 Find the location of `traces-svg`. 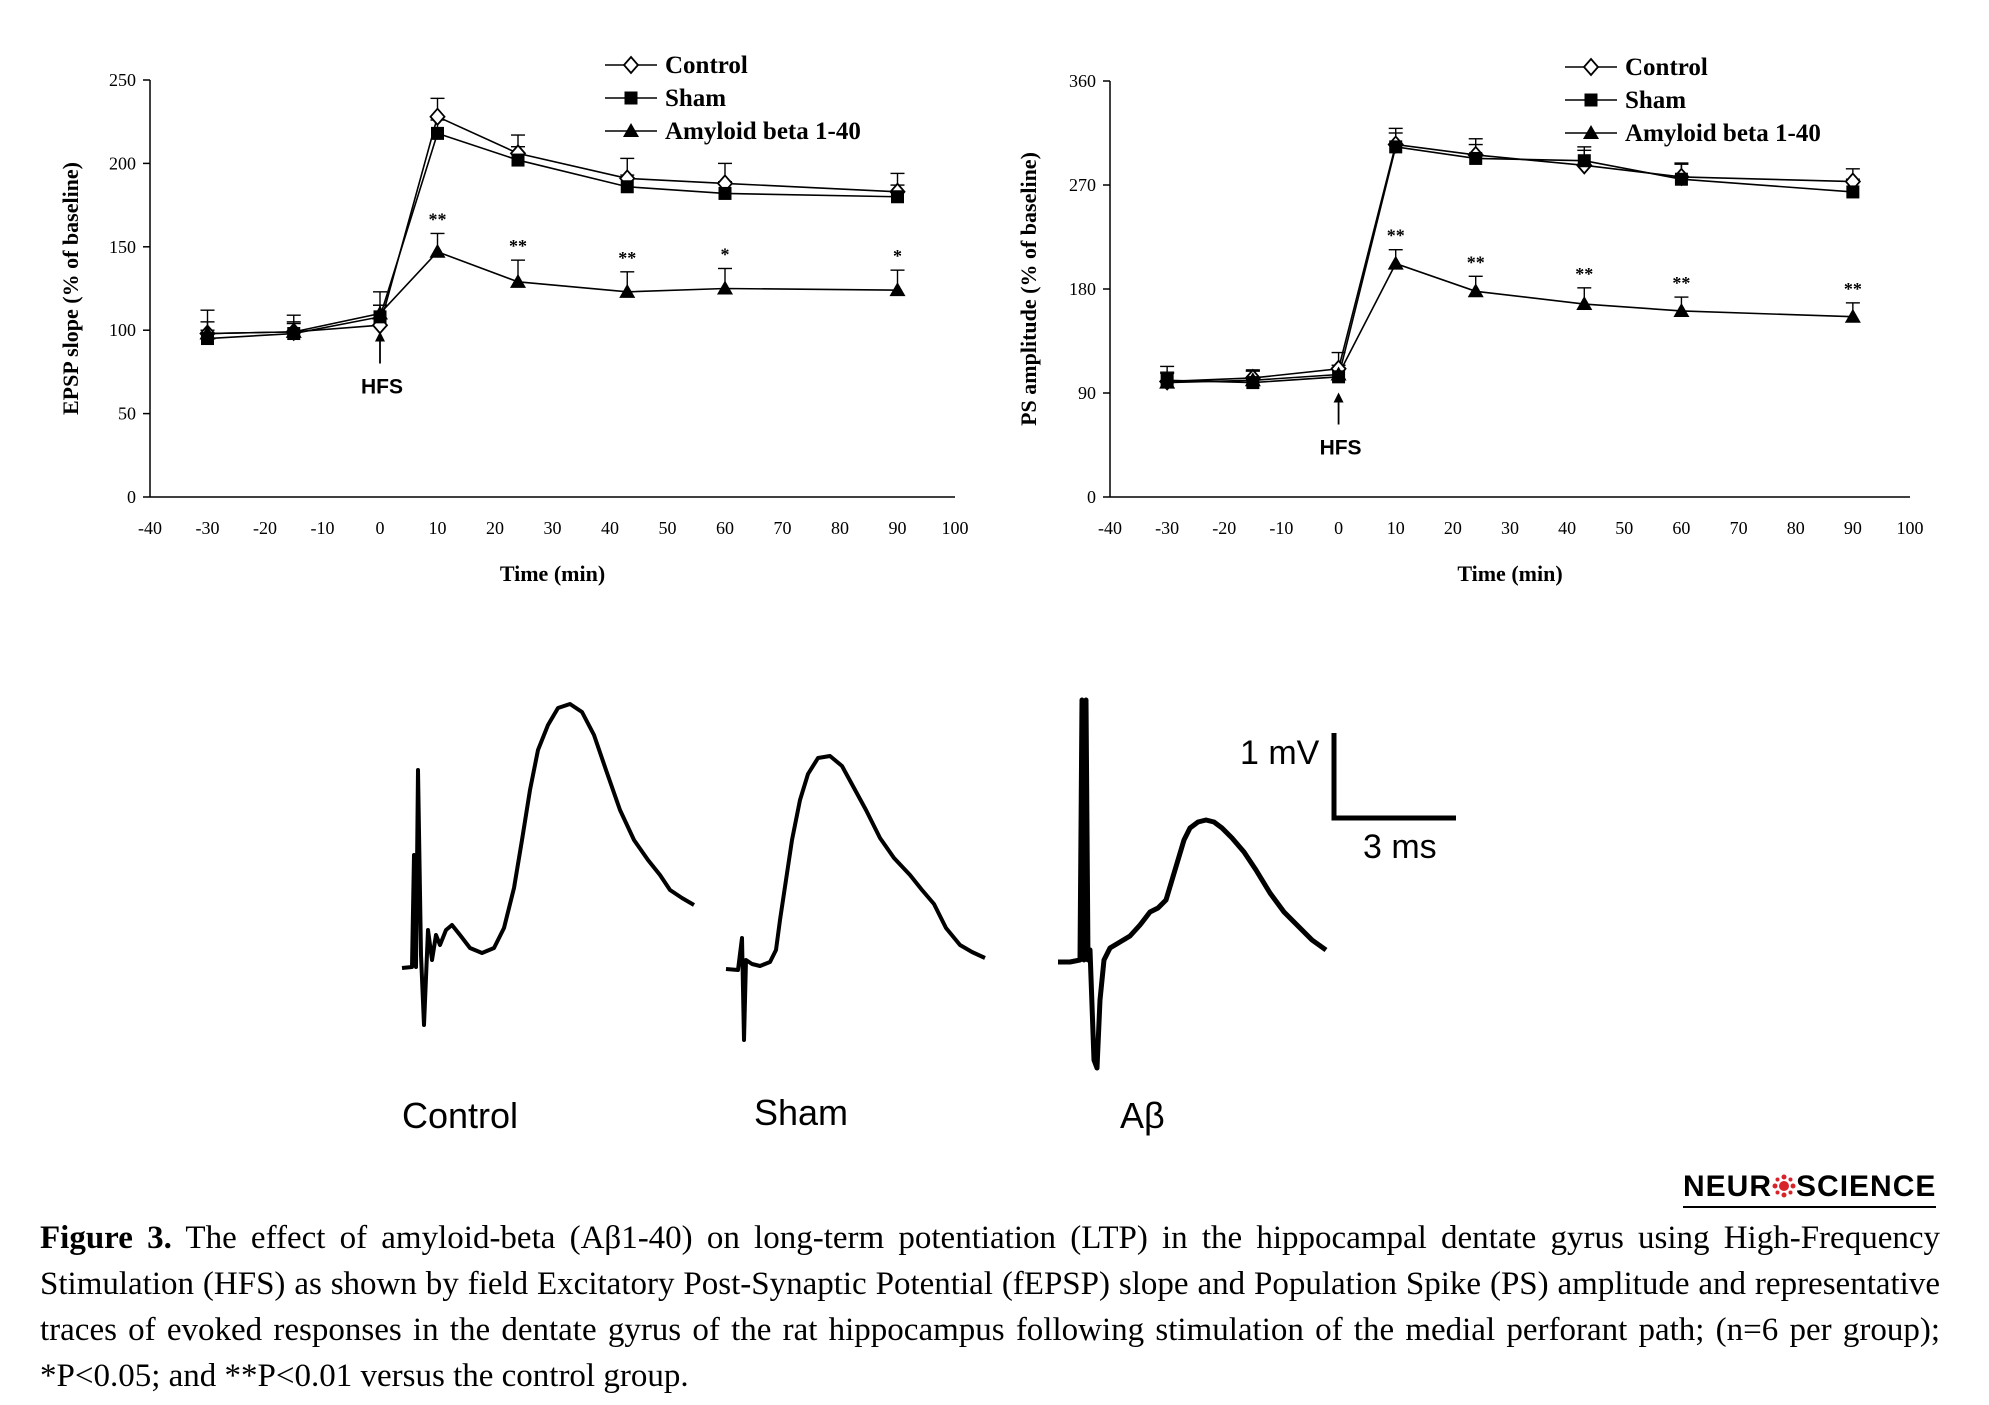

traces-svg is located at coordinates (928, 884).